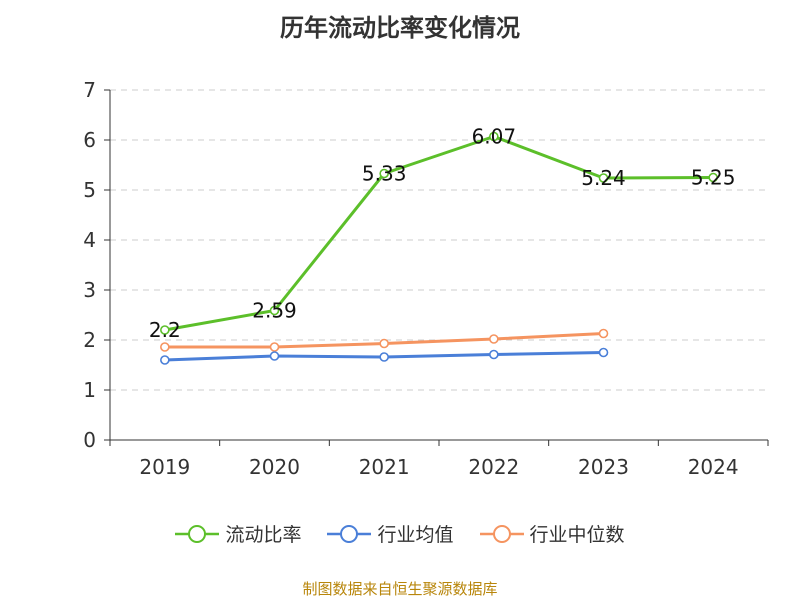  Describe the element at coordinates (89, 440) in the screenshot. I see `y-tick-label: 0` at that location.